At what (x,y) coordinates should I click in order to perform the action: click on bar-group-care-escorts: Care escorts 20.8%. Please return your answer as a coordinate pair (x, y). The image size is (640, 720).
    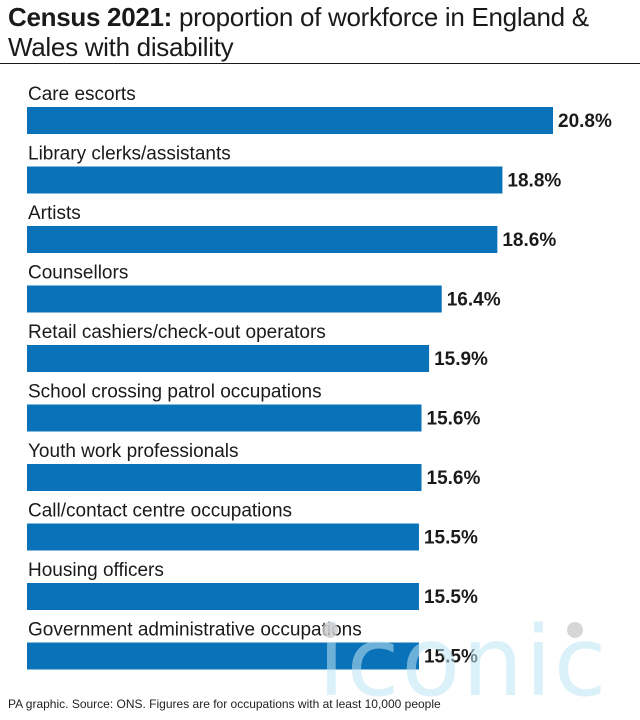
    Looking at the image, I should click on (319, 109).